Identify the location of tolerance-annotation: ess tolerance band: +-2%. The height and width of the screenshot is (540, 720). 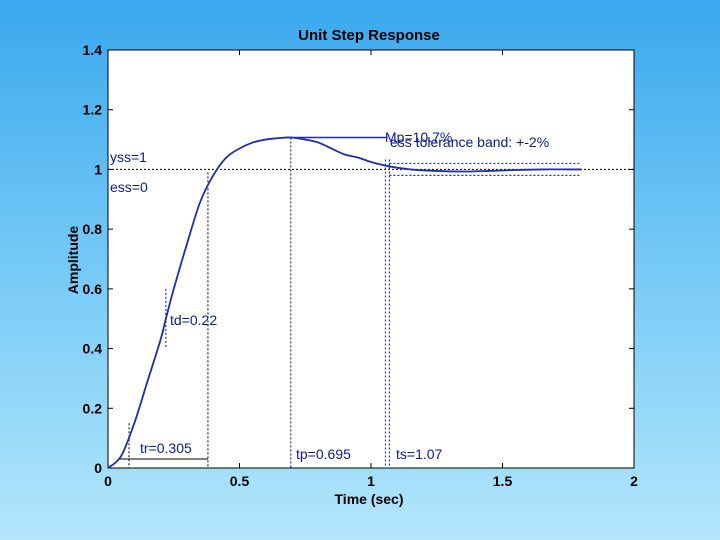
(469, 142).